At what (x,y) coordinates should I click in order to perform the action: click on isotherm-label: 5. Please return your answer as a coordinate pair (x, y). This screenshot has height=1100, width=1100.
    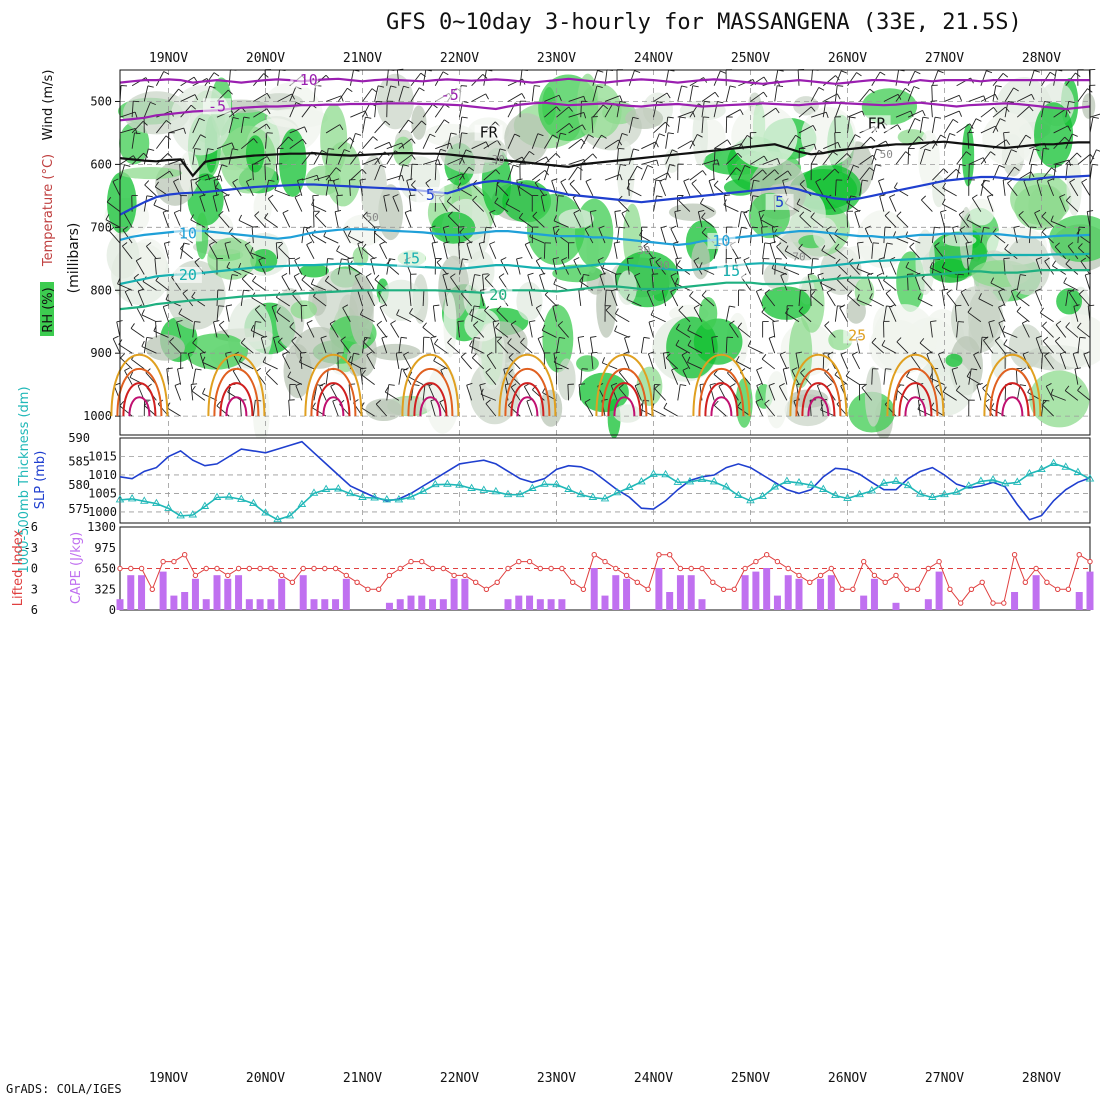
    Looking at the image, I should click on (779, 202).